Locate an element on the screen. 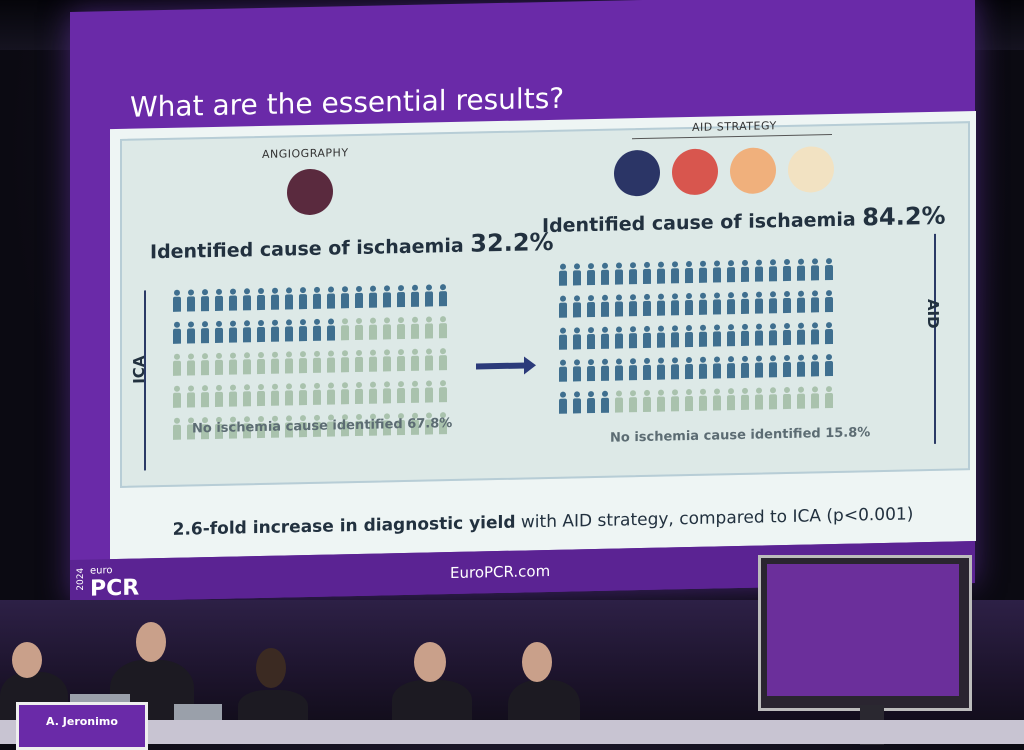  nameplate-text: A. Jeronimo is located at coordinates (82, 721).